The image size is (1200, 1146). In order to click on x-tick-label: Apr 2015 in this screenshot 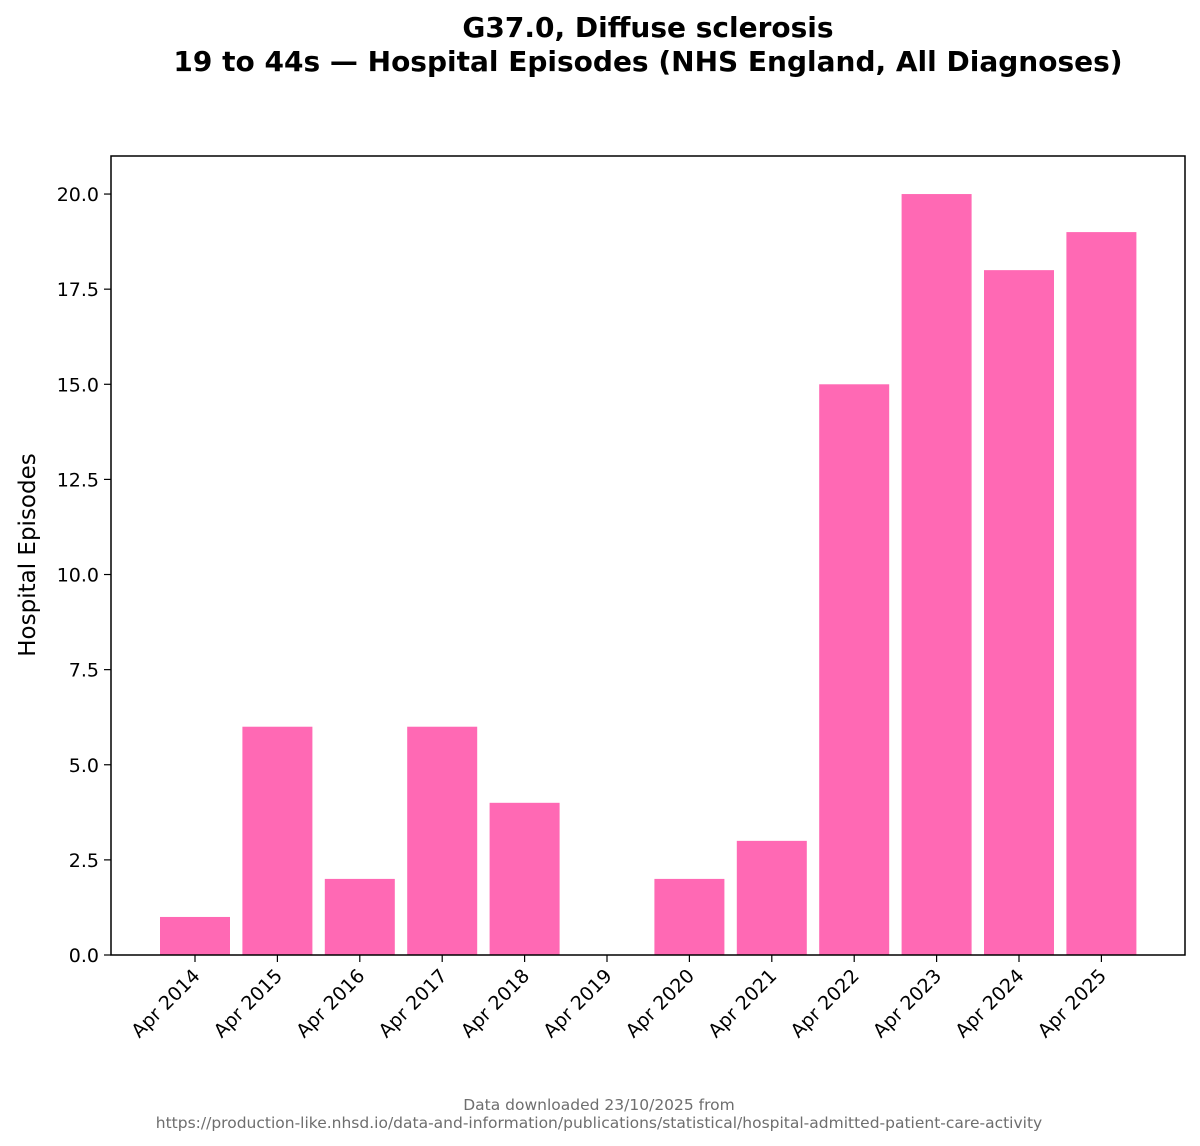, I will do `click(248, 1003)`.